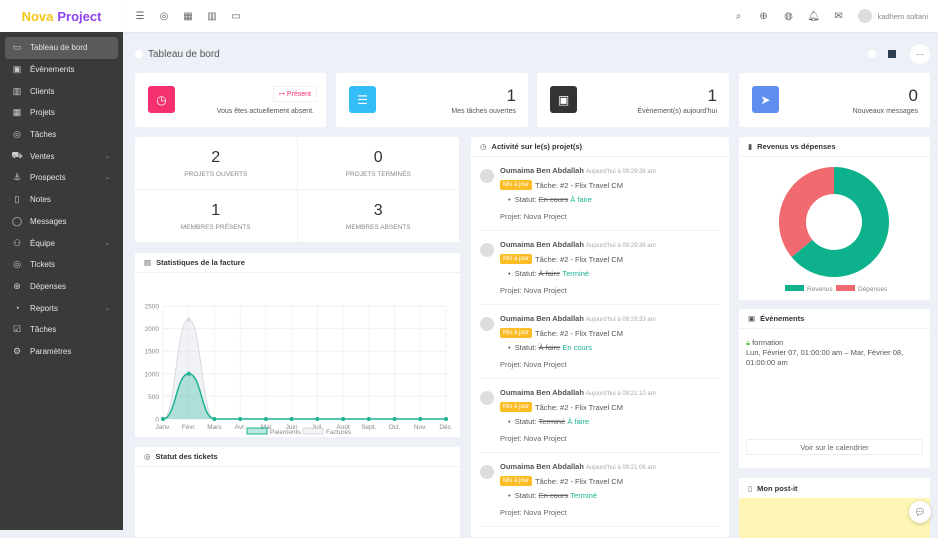  Describe the element at coordinates (37, 16) in the screenshot. I see `logo-part1: Nova` at that location.